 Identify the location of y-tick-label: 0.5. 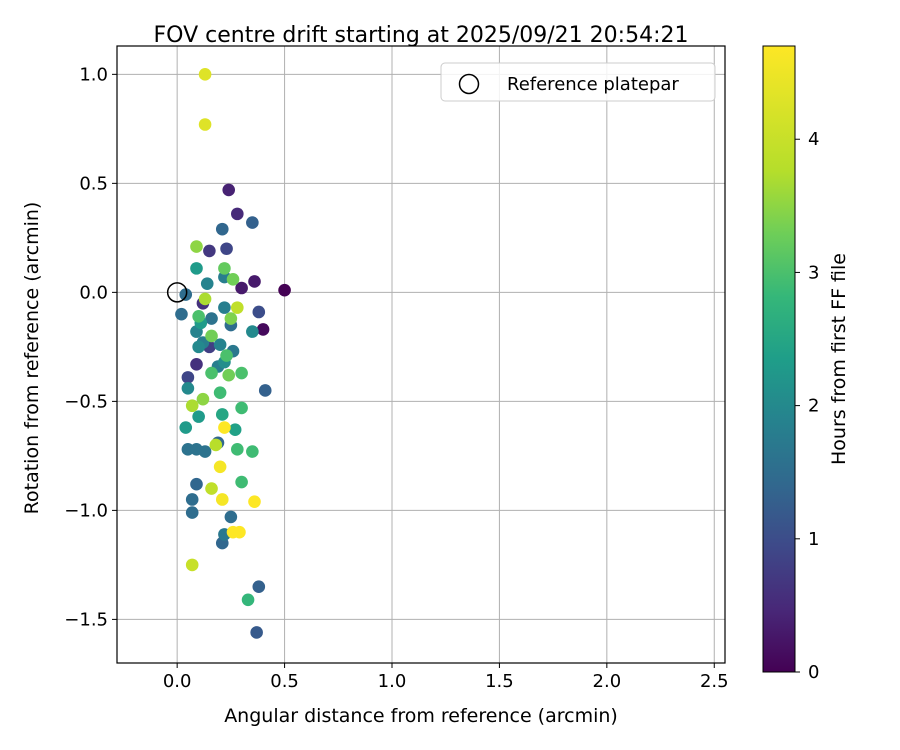
(93, 183).